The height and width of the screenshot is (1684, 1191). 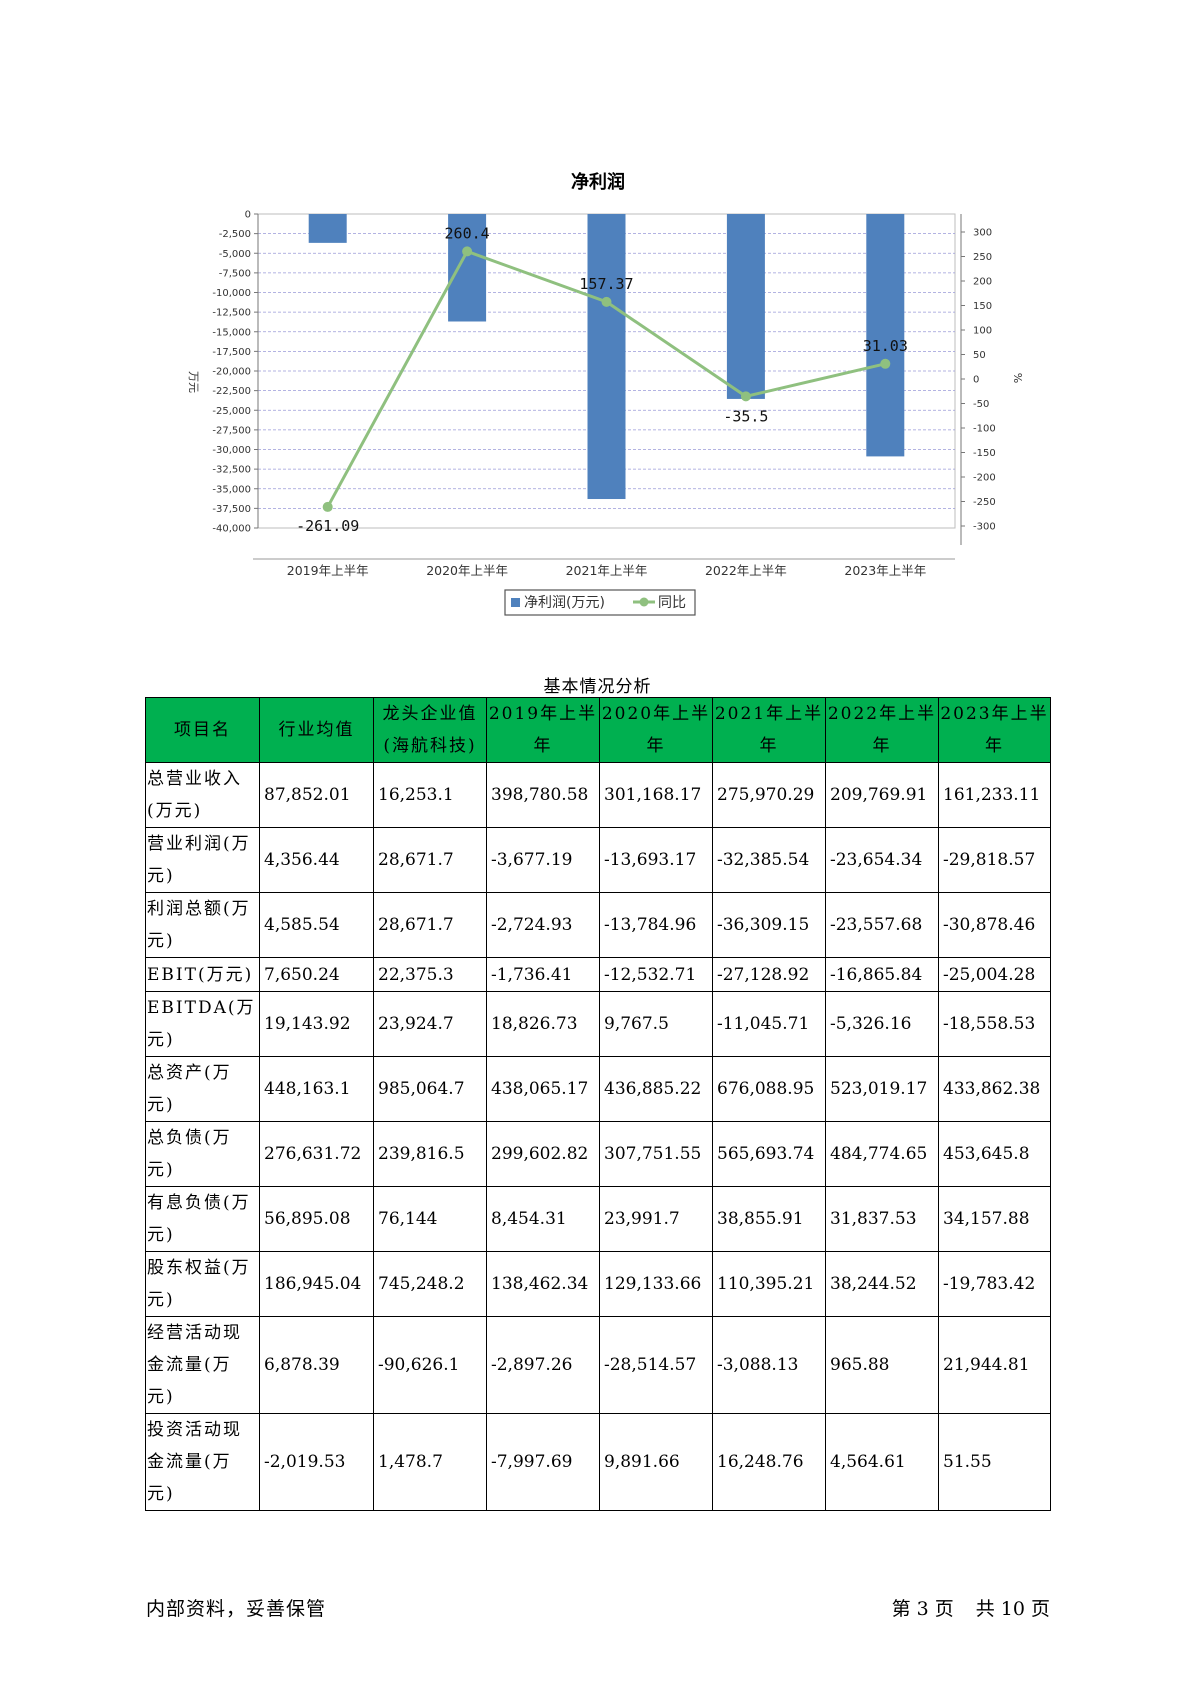 What do you see at coordinates (202, 730) in the screenshot?
I see `column-header: 项目名` at bounding box center [202, 730].